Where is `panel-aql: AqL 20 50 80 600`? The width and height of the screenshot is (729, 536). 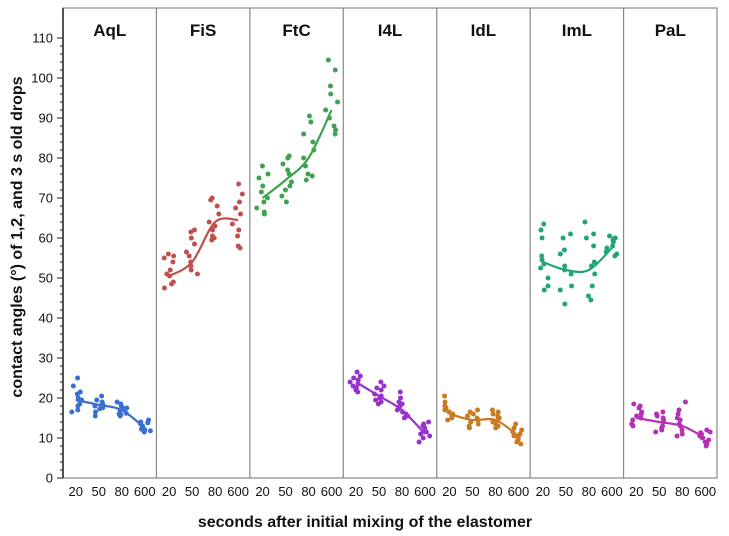 panel-aql: AqL 20 50 80 600 is located at coordinates (111, 260).